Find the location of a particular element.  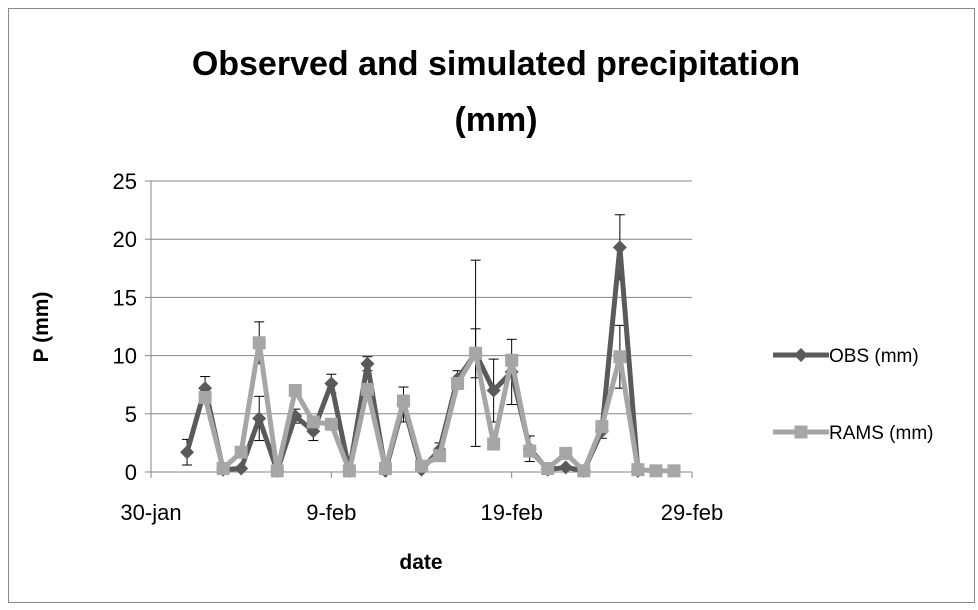

chart-title-line-1: Observed and simulated precipitation is located at coordinates (496, 64).